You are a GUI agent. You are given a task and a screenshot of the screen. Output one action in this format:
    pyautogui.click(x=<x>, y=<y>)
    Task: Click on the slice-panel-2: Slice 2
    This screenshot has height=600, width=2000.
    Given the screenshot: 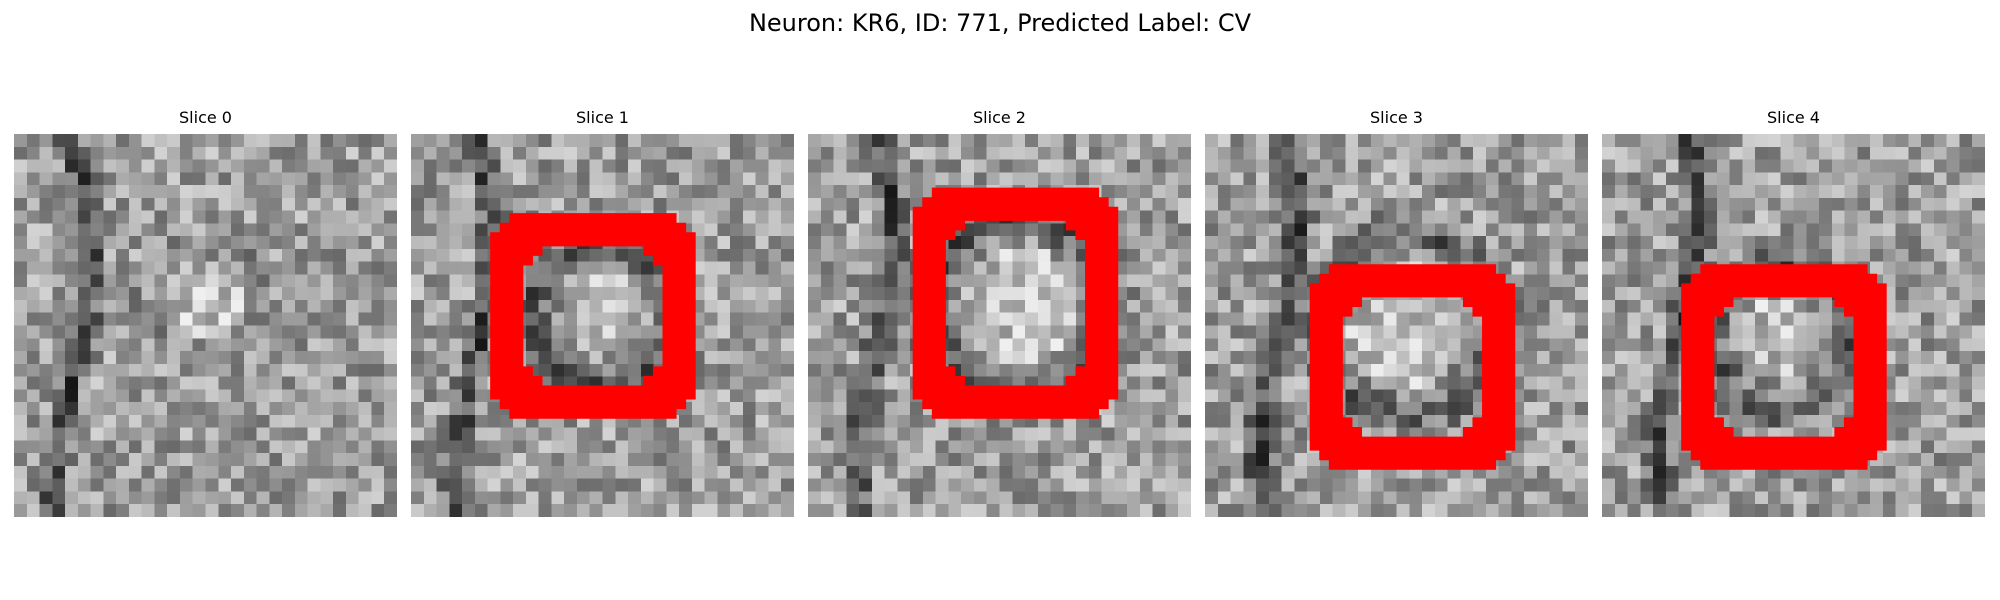 What is the action you would take?
    pyautogui.click(x=999, y=312)
    